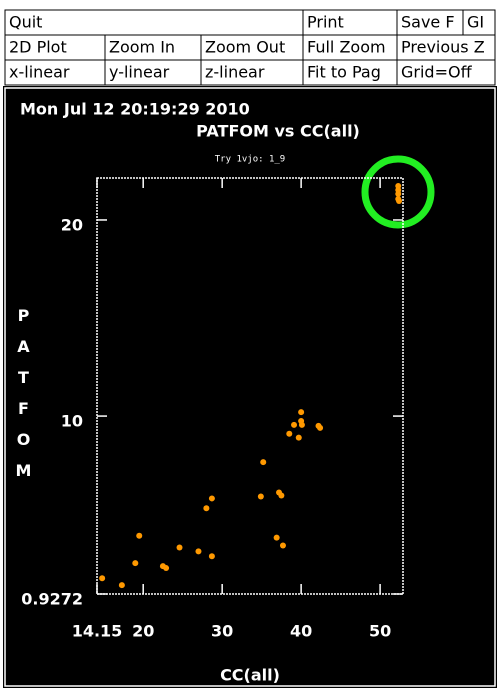 The image size is (500, 688). What do you see at coordinates (437, 72) in the screenshot?
I see `menu-button-label: Grid=Off` at bounding box center [437, 72].